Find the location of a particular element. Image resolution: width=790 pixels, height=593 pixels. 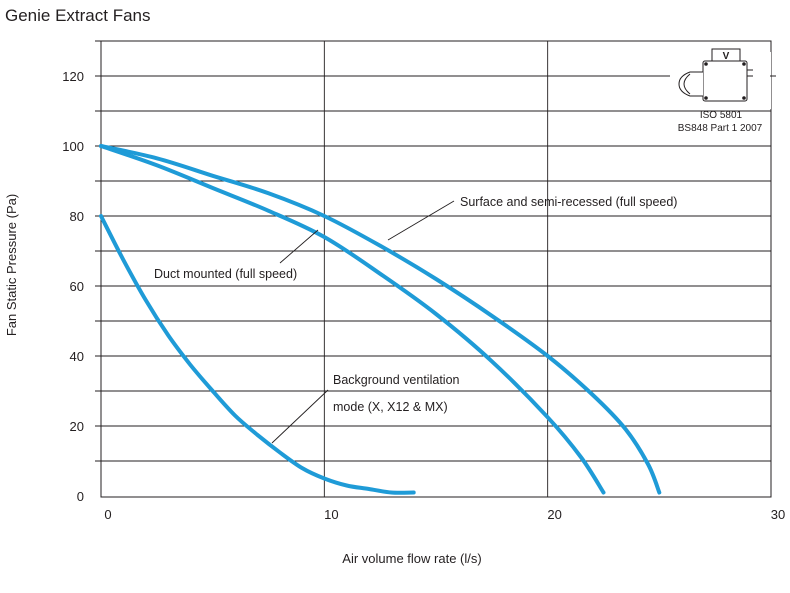

fan-test-rig-icon is located at coordinates (727, 75).